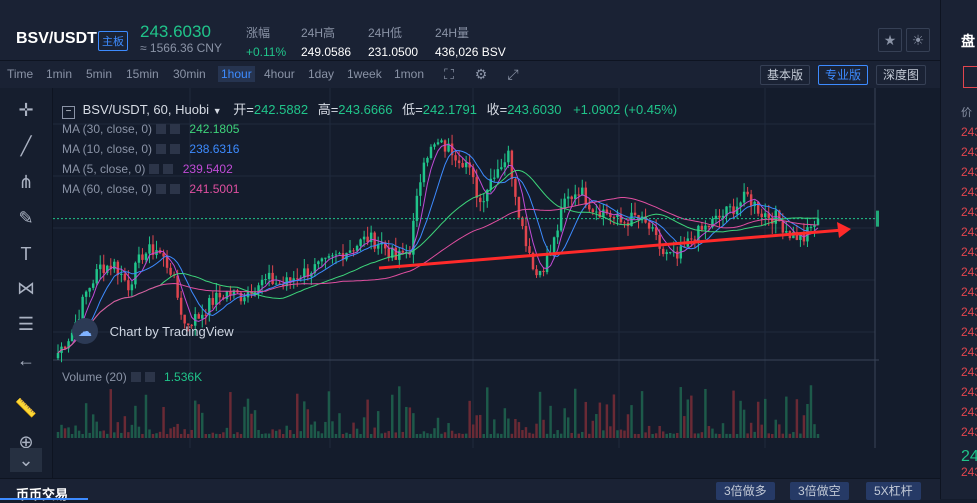  I want to click on tf-1hour: 1hour, so click(236, 74).